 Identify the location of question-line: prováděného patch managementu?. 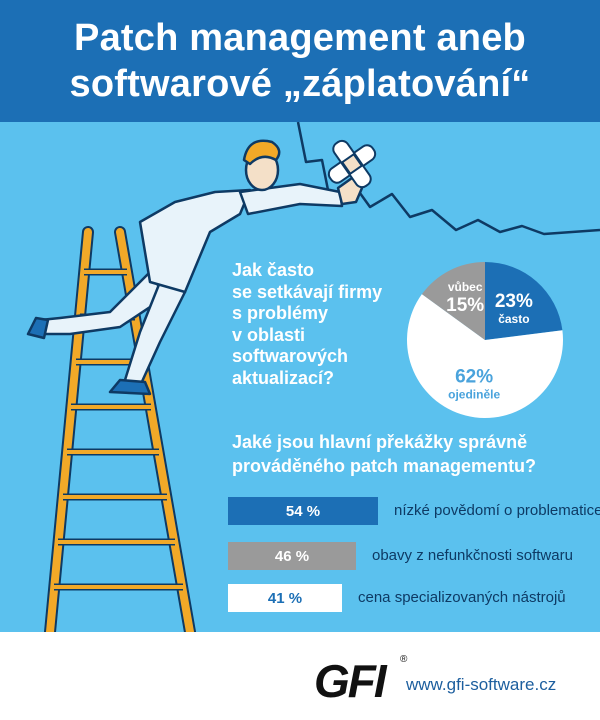
(384, 466).